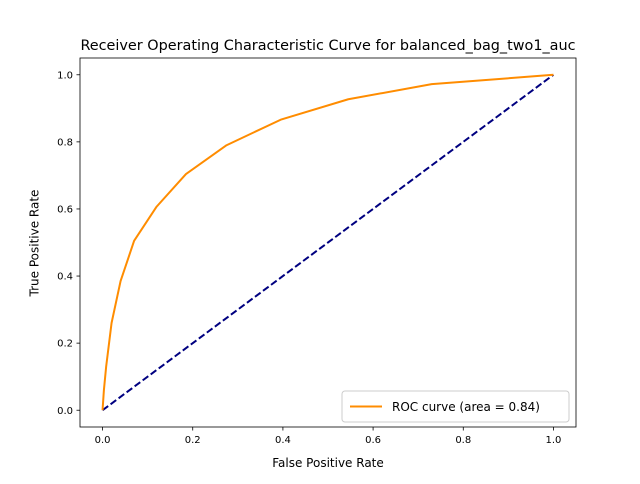 The height and width of the screenshot is (484, 640). I want to click on legend-frame, so click(455, 406).